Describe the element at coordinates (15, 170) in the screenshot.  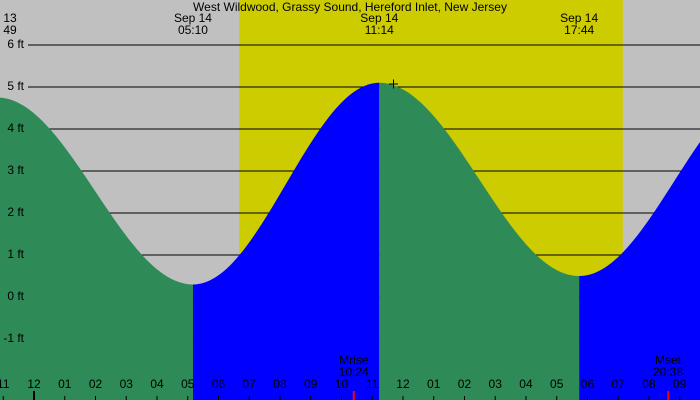
I see `y-tick-label: 3 ft` at that location.